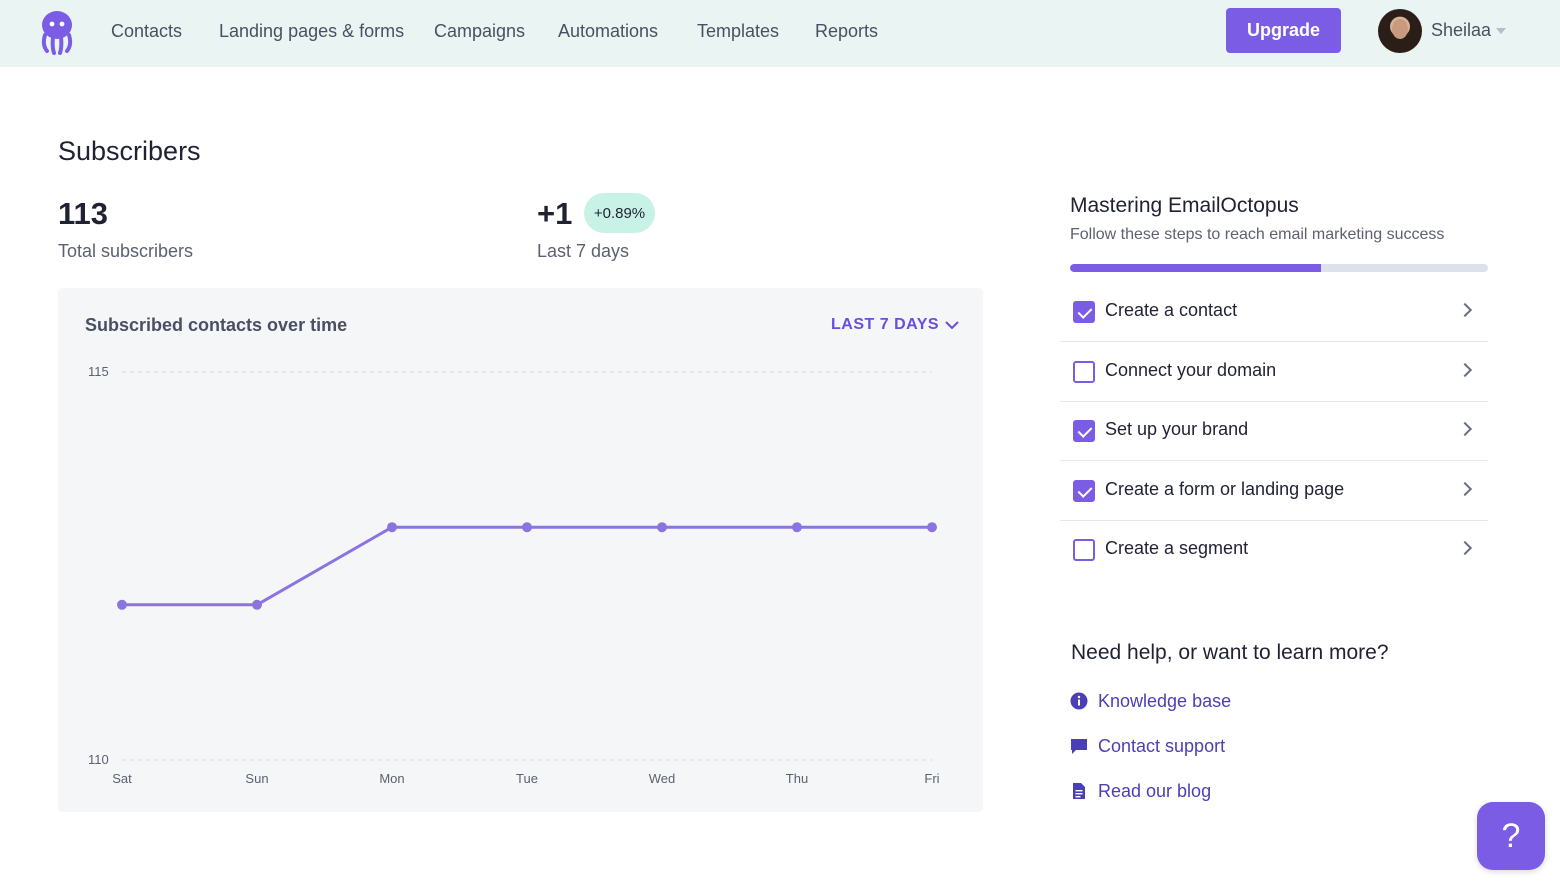  What do you see at coordinates (1184, 205) in the screenshot?
I see `onboarding-title: Mastering EmailOctopus` at bounding box center [1184, 205].